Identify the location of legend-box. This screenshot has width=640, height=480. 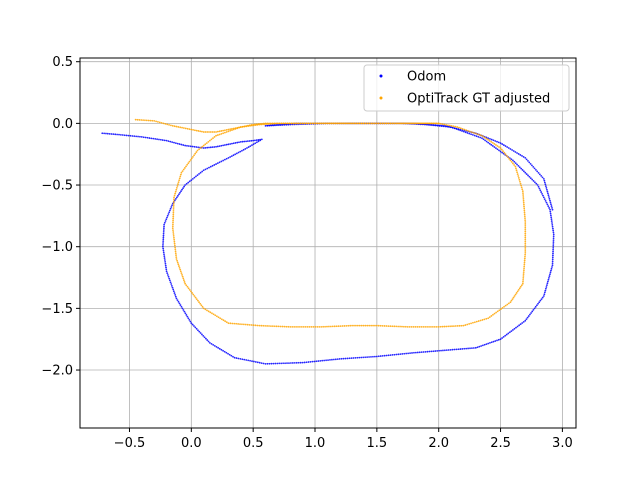
(466, 88).